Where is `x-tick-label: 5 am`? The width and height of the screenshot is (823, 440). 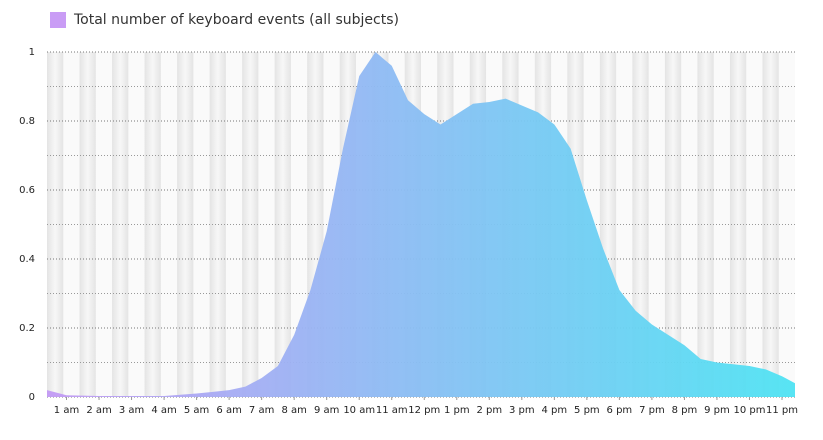
x-tick-label: 5 am is located at coordinates (196, 410).